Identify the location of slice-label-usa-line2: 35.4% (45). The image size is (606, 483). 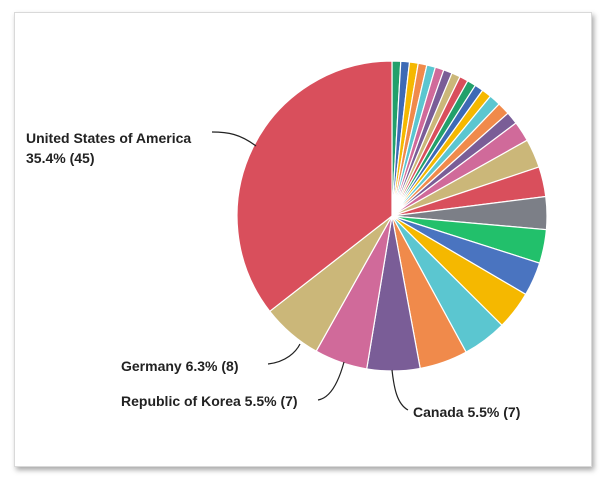
(60, 158).